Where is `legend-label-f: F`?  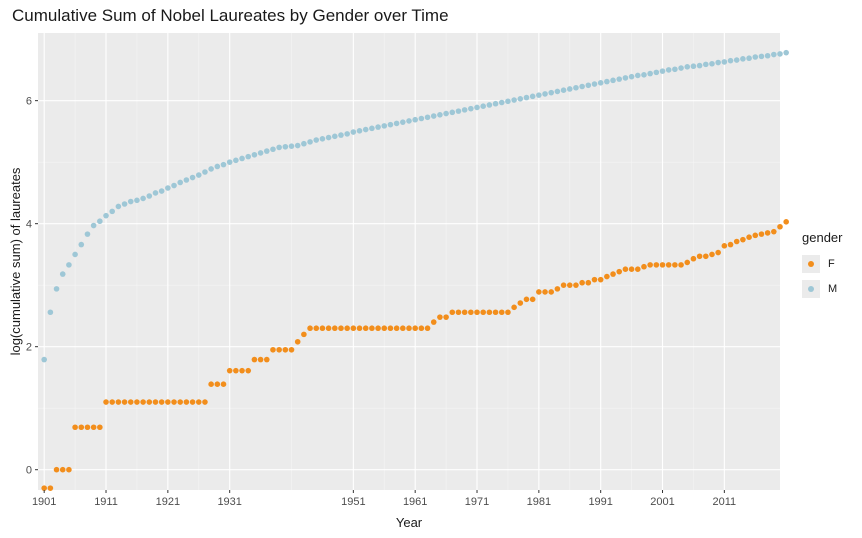 legend-label-f: F is located at coordinates (831, 263).